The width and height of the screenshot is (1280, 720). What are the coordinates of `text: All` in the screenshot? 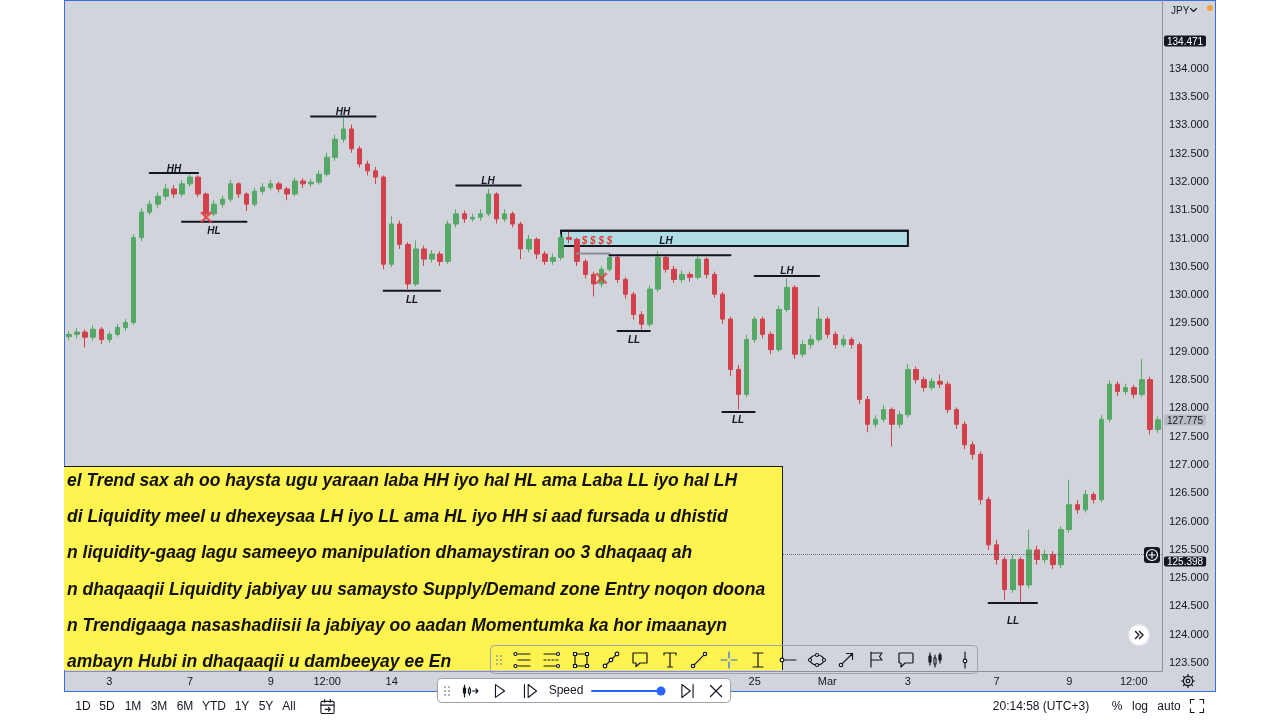 It's located at (289, 706).